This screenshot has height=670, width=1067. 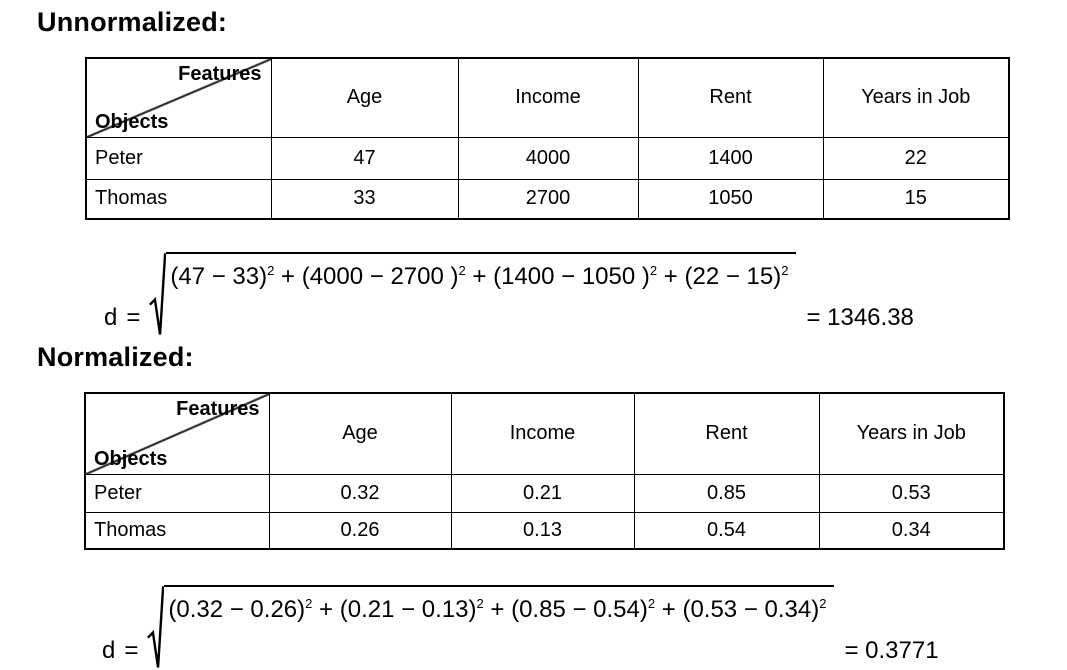 I want to click on formula-term: (4000 − 2700 ), so click(x=380, y=276).